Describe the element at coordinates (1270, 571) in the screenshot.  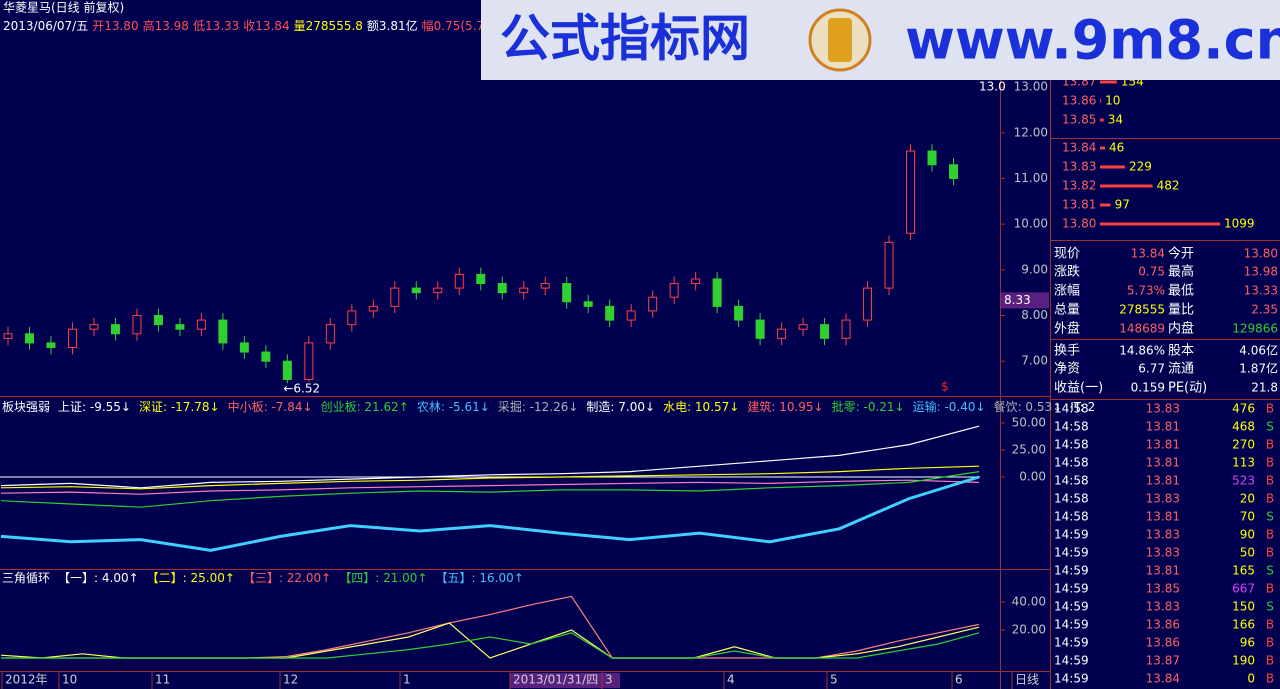
I see `trade-side: S` at that location.